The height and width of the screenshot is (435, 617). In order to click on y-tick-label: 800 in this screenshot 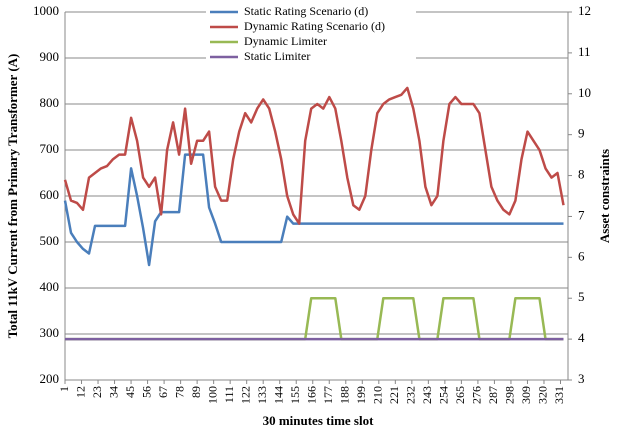, I will do `click(50, 102)`.